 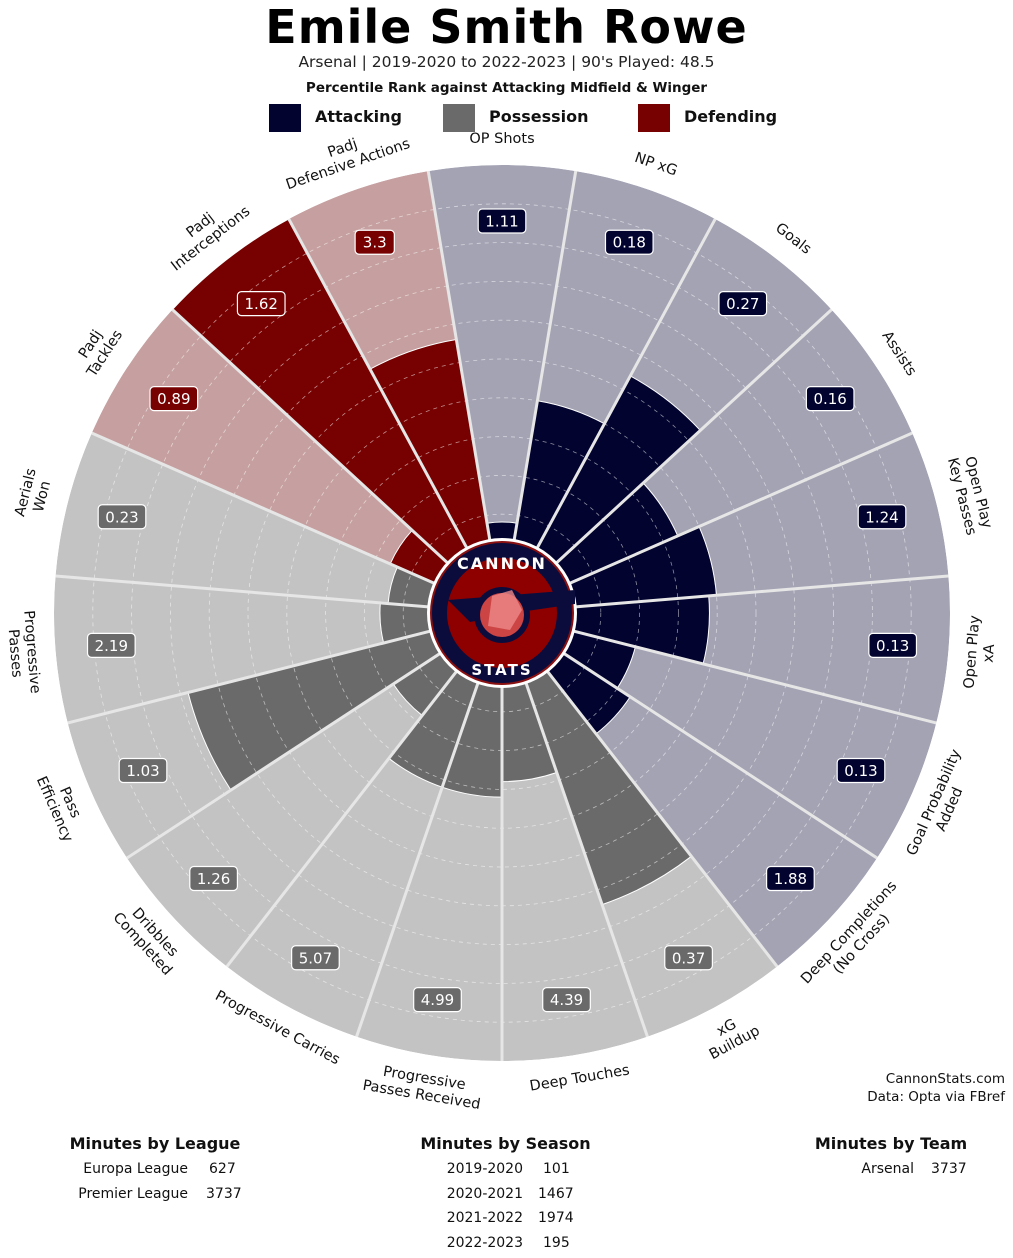 I want to click on season-minutes: 1467, so click(x=556, y=1193).